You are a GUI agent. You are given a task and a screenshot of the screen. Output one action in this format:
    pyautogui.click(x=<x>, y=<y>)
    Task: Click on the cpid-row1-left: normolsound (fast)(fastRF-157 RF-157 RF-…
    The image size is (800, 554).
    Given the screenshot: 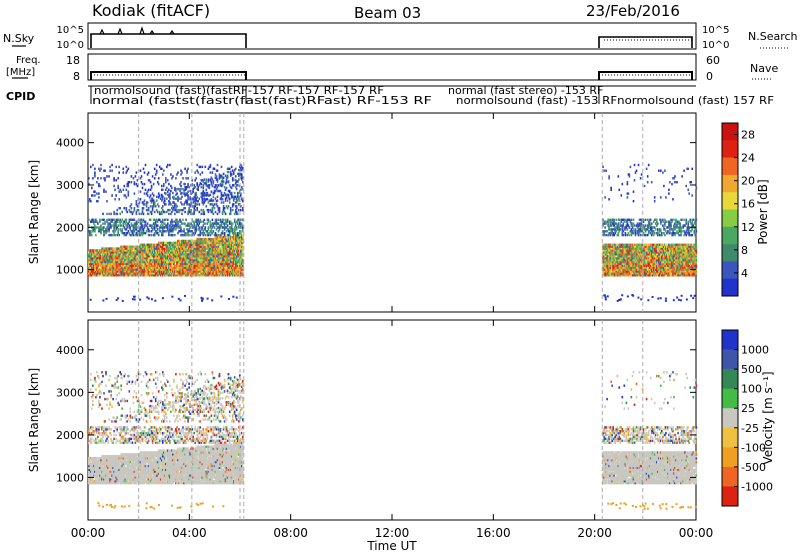 What is the action you would take?
    pyautogui.click(x=239, y=90)
    